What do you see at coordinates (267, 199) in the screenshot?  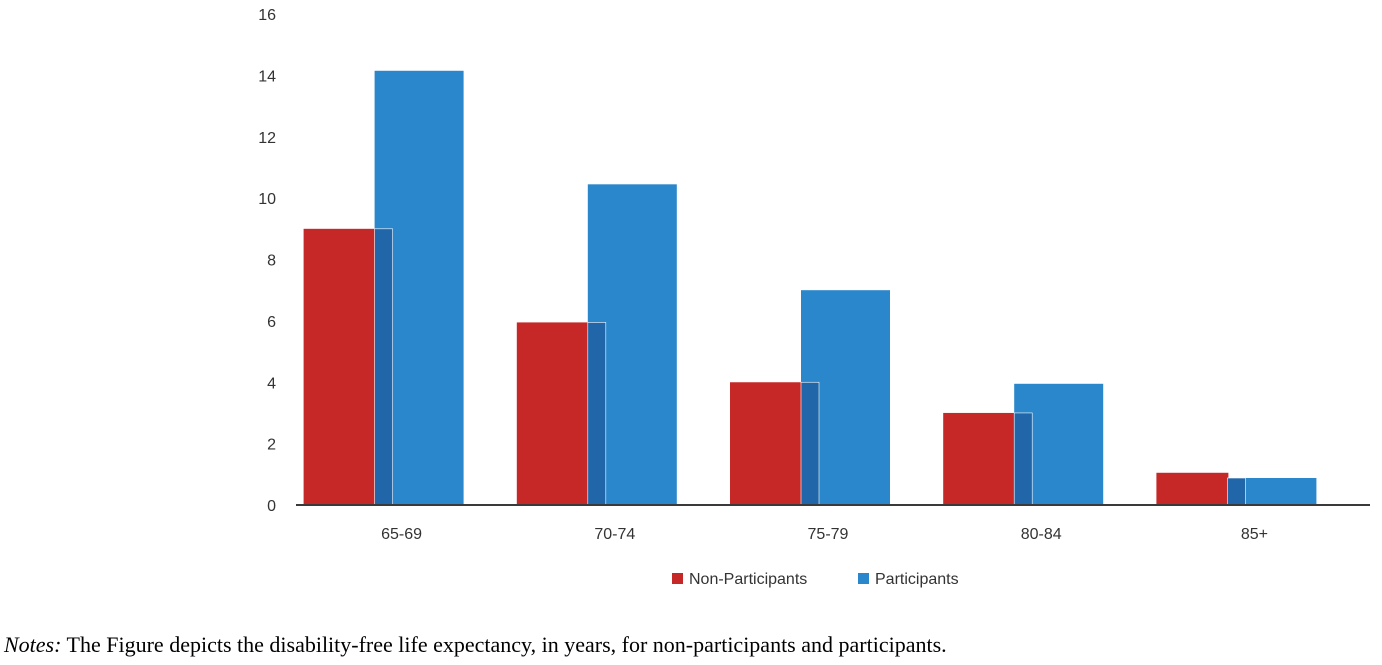 I see `y-tick-label: 10` at bounding box center [267, 199].